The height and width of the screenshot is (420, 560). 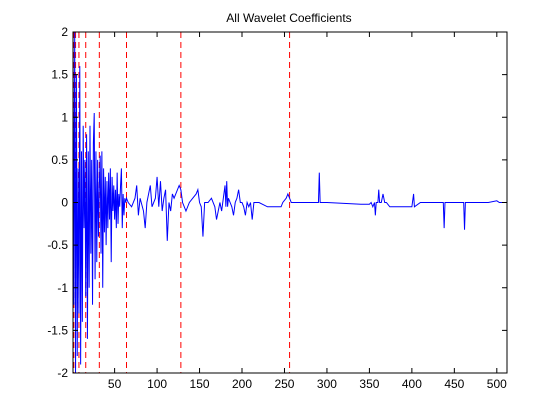 What do you see at coordinates (57, 330) in the screenshot?
I see `y-tick-label: -1.5` at bounding box center [57, 330].